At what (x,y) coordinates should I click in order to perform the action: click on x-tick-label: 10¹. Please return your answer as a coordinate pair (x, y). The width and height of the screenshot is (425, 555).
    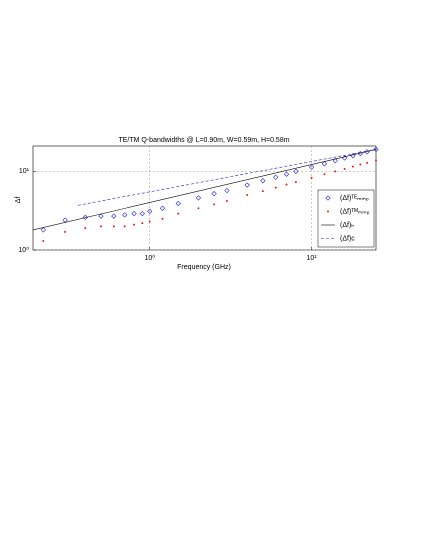
    Looking at the image, I should click on (312, 258).